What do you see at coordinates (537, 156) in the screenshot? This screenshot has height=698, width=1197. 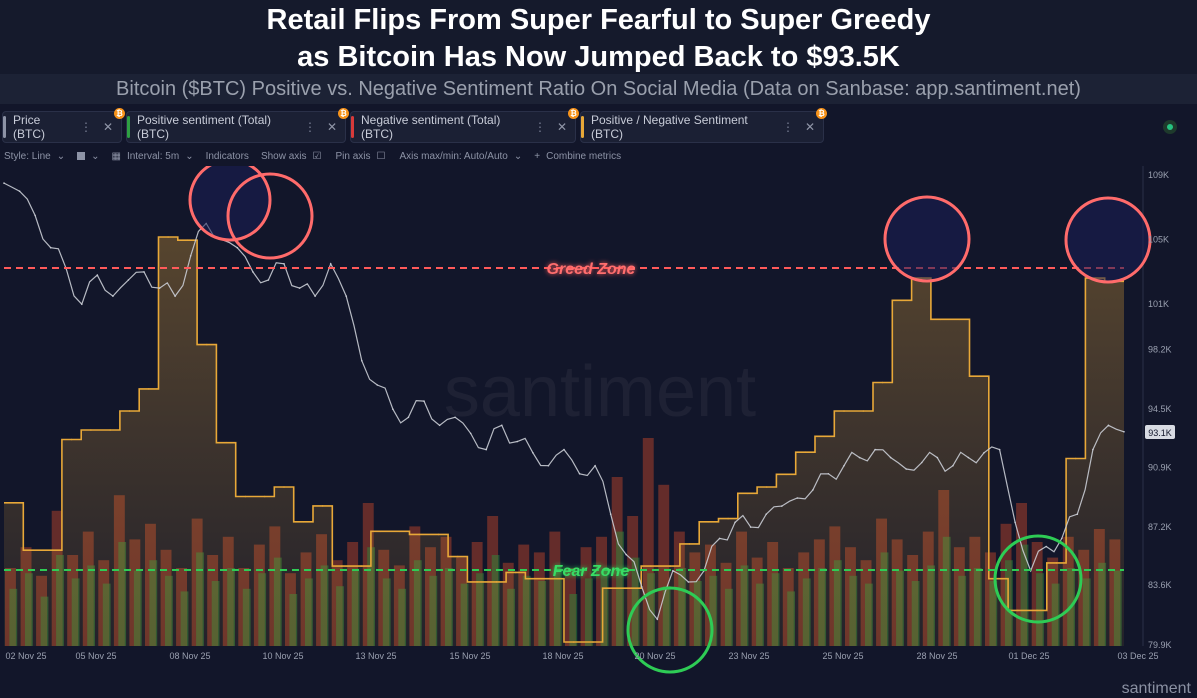 I see `plus-icon: +` at bounding box center [537, 156].